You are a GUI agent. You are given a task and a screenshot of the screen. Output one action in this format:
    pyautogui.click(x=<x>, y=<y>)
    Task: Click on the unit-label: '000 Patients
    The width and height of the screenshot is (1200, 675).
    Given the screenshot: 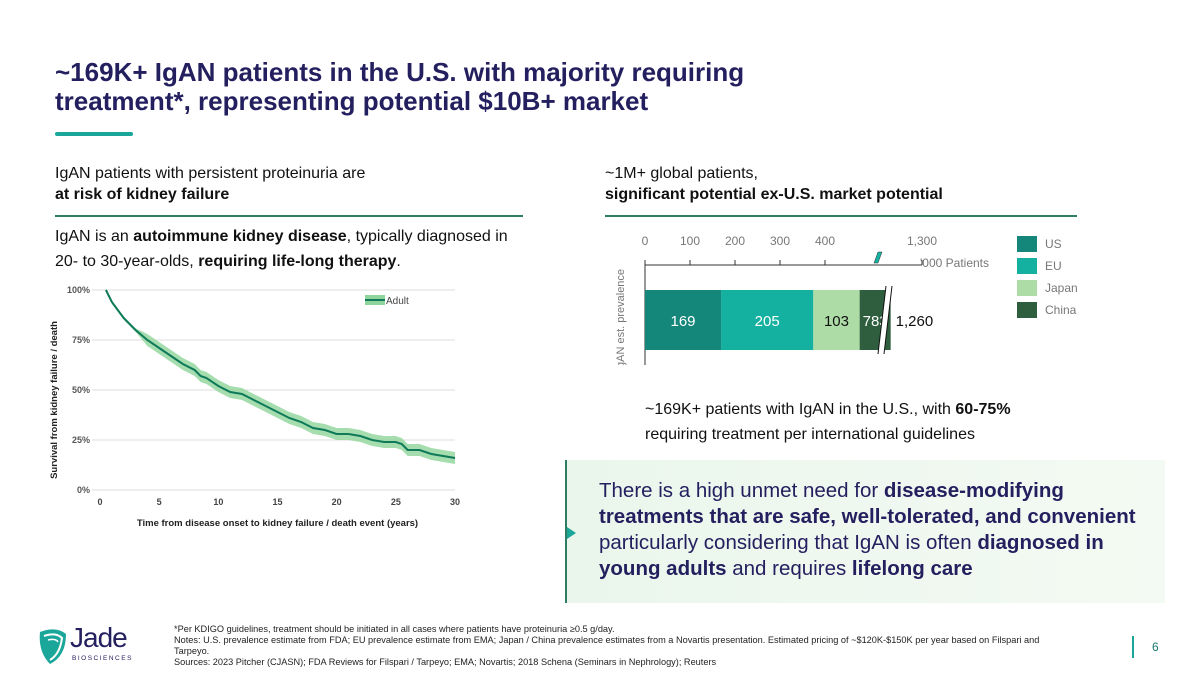 What is the action you would take?
    pyautogui.click(x=954, y=263)
    